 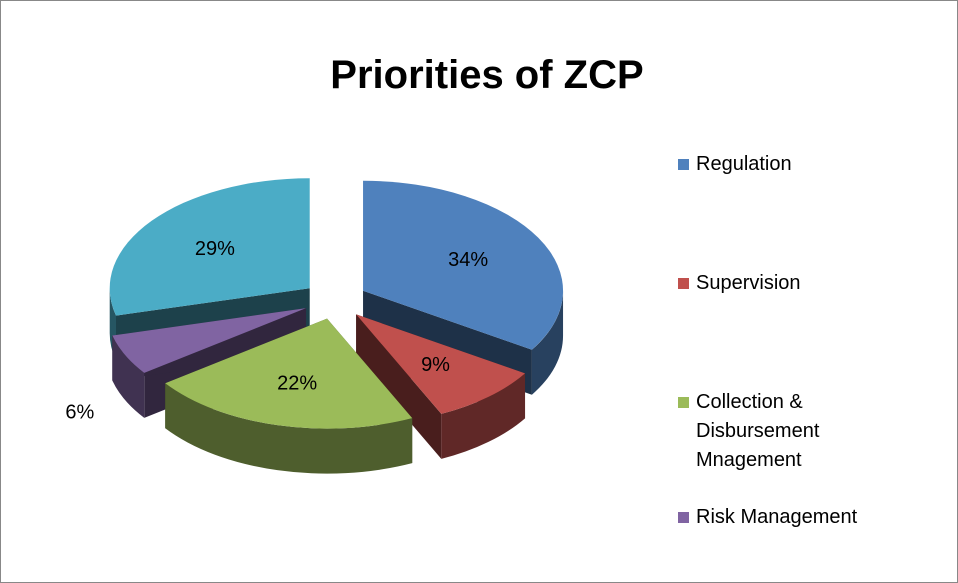 I want to click on legend-label: Risk Management, so click(x=777, y=517).